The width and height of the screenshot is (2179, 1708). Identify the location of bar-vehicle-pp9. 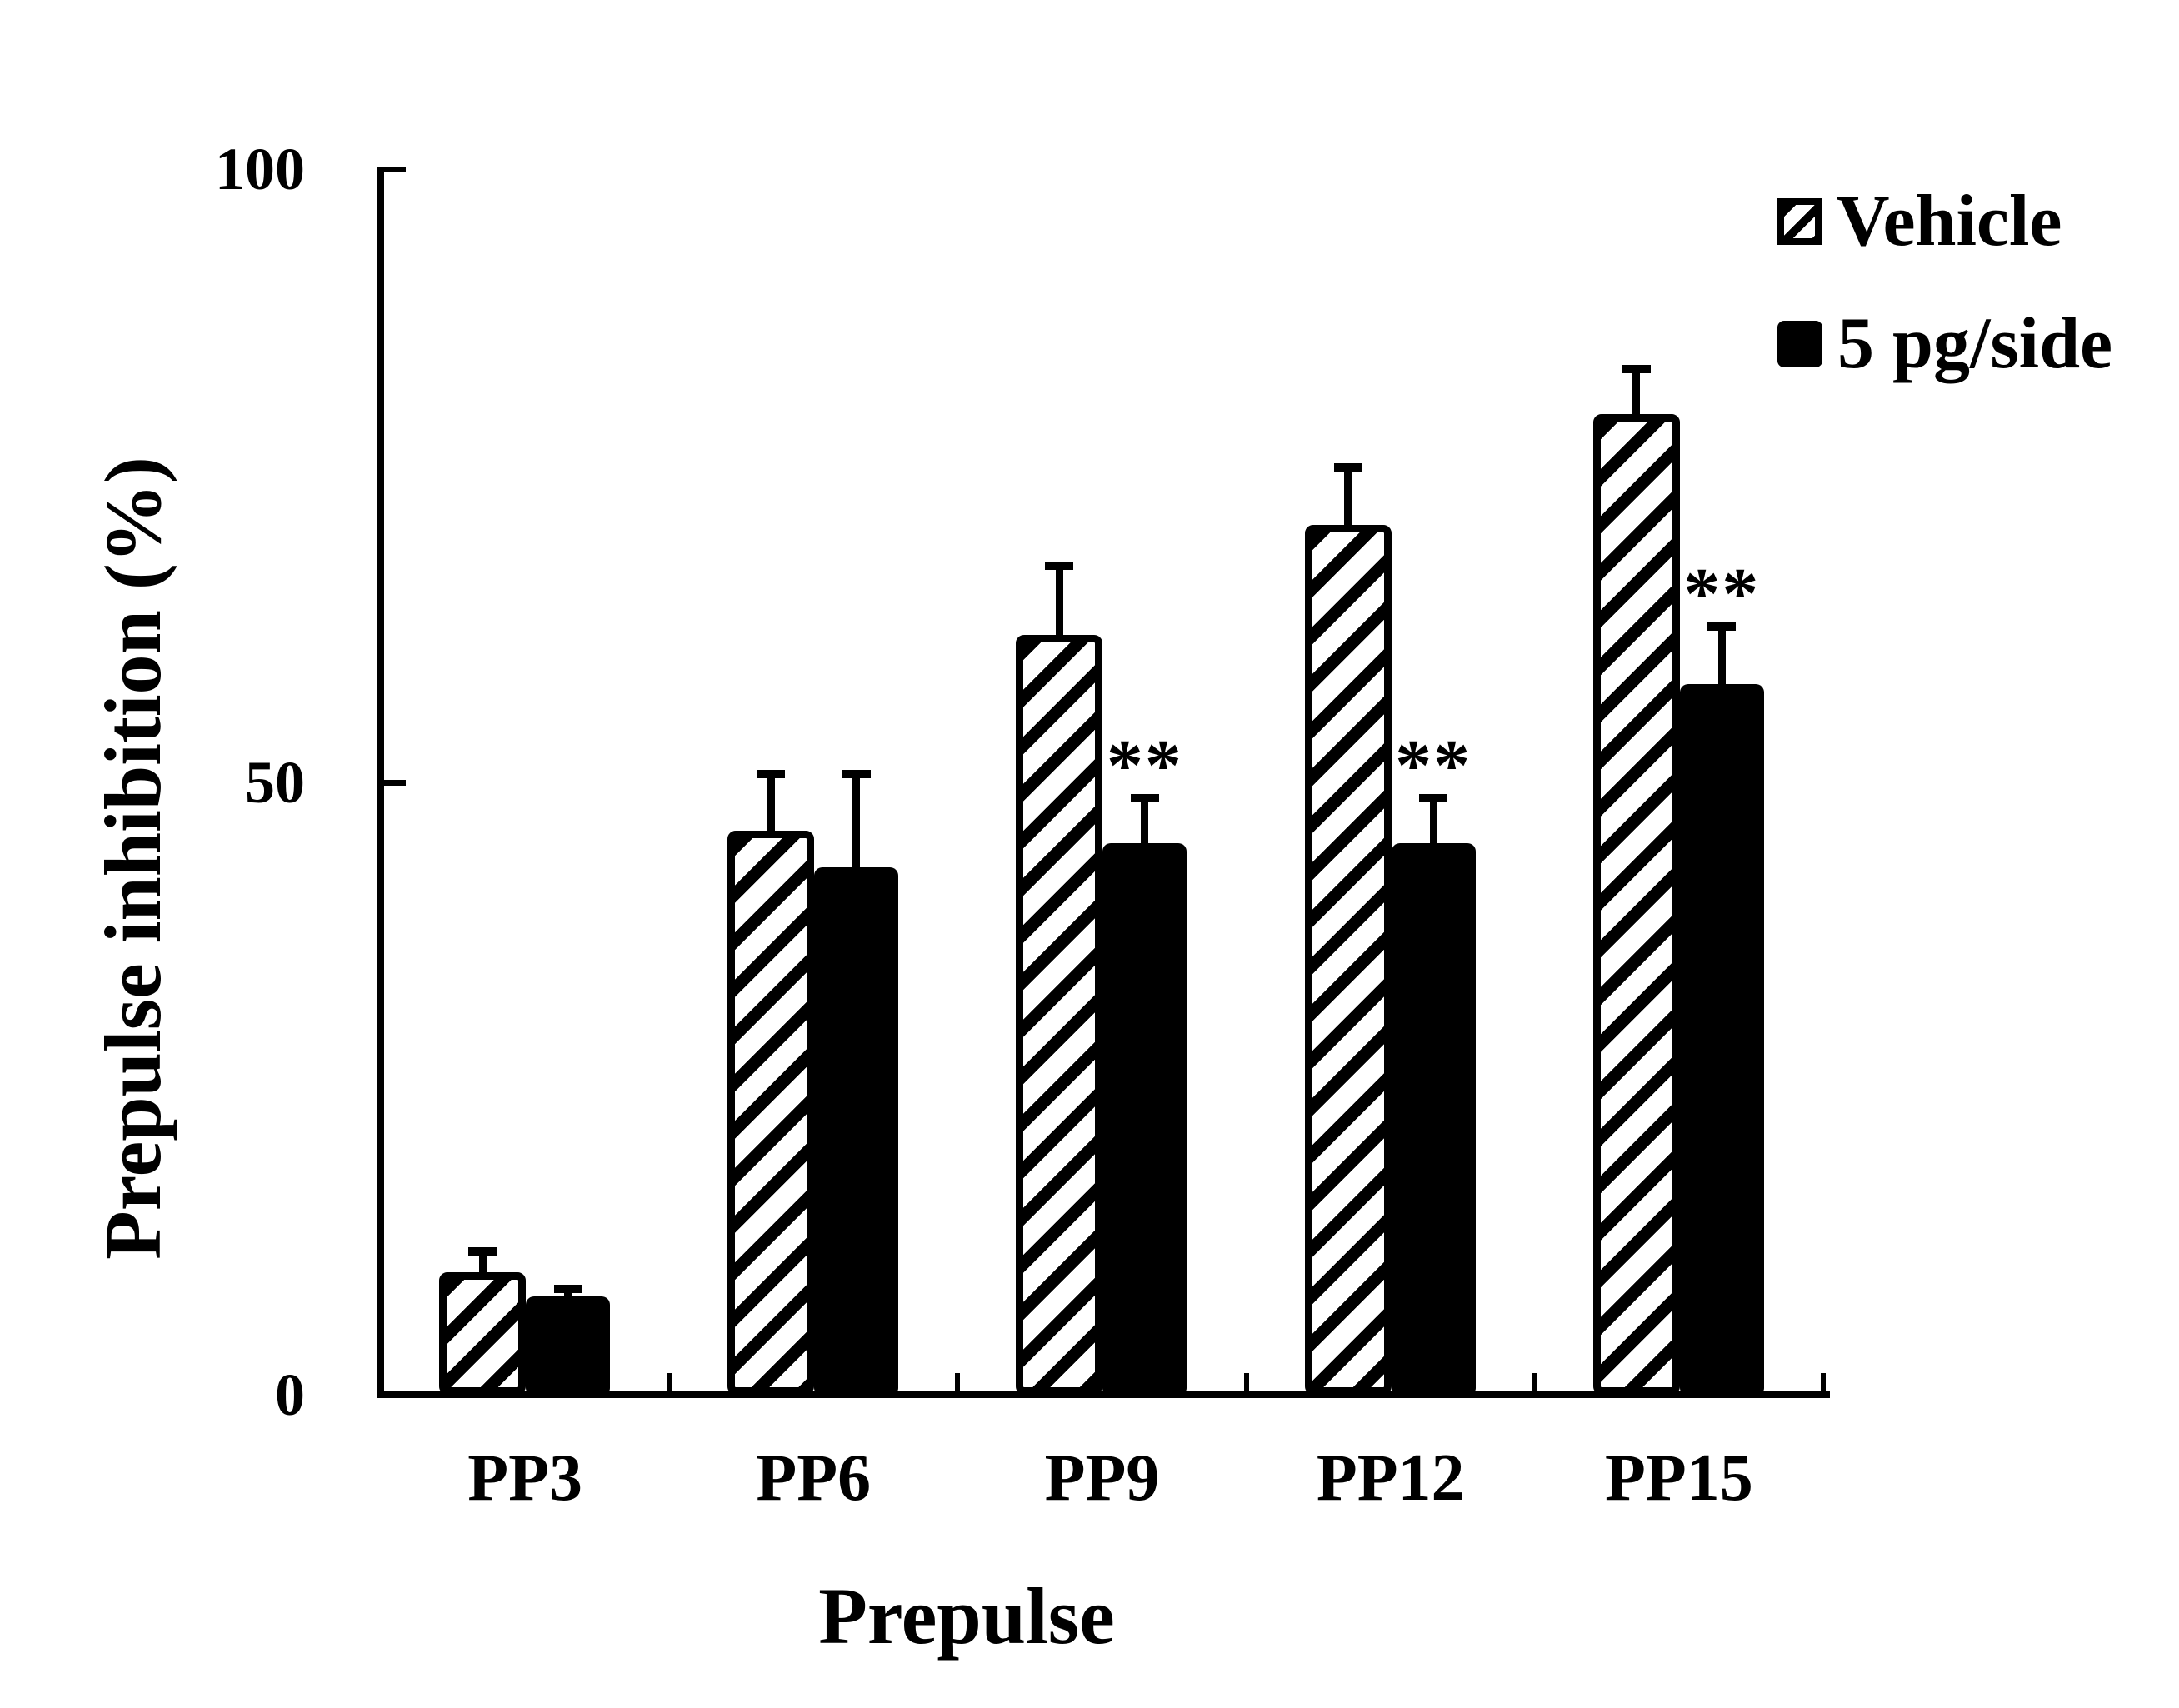
(1059, 1014).